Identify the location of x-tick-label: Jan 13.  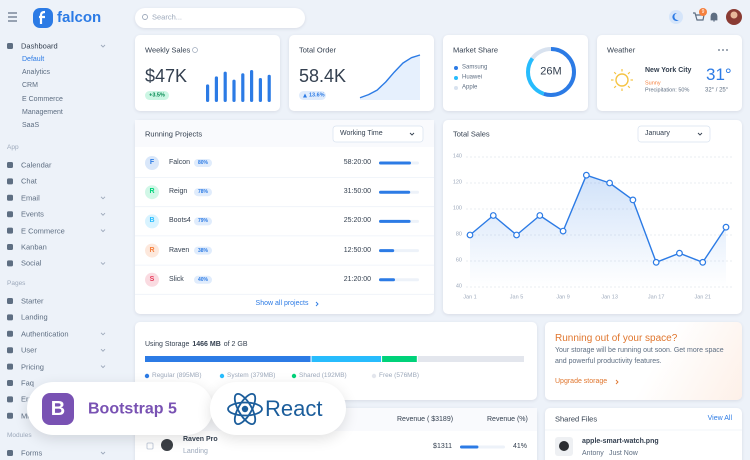
(609, 297).